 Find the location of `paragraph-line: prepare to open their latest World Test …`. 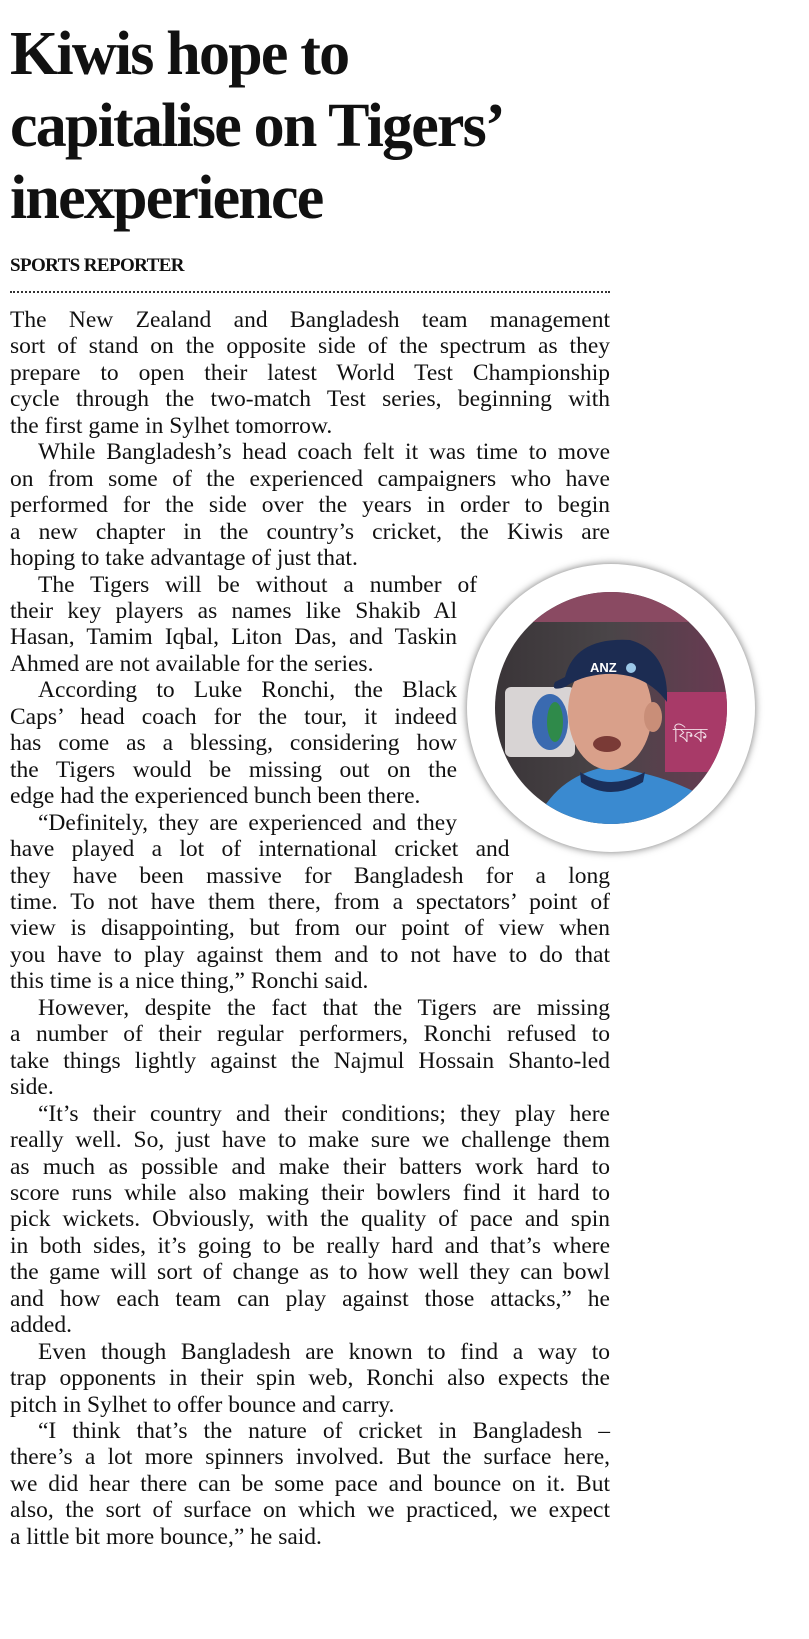

paragraph-line: prepare to open their latest World Test … is located at coordinates (310, 372).